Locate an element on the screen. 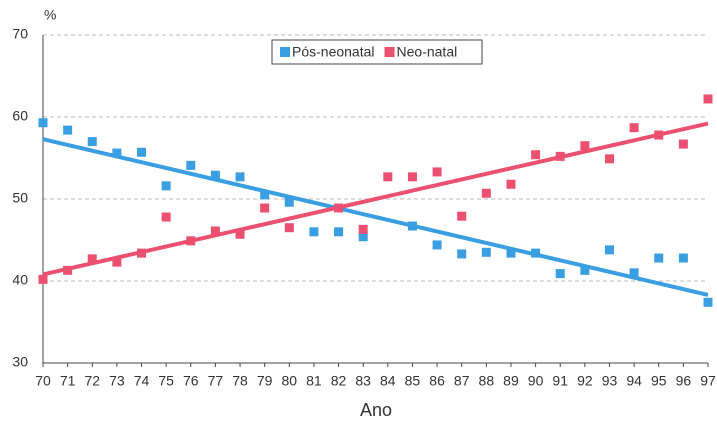 This screenshot has width=717, height=422. x-tick-label: 77 is located at coordinates (216, 381).